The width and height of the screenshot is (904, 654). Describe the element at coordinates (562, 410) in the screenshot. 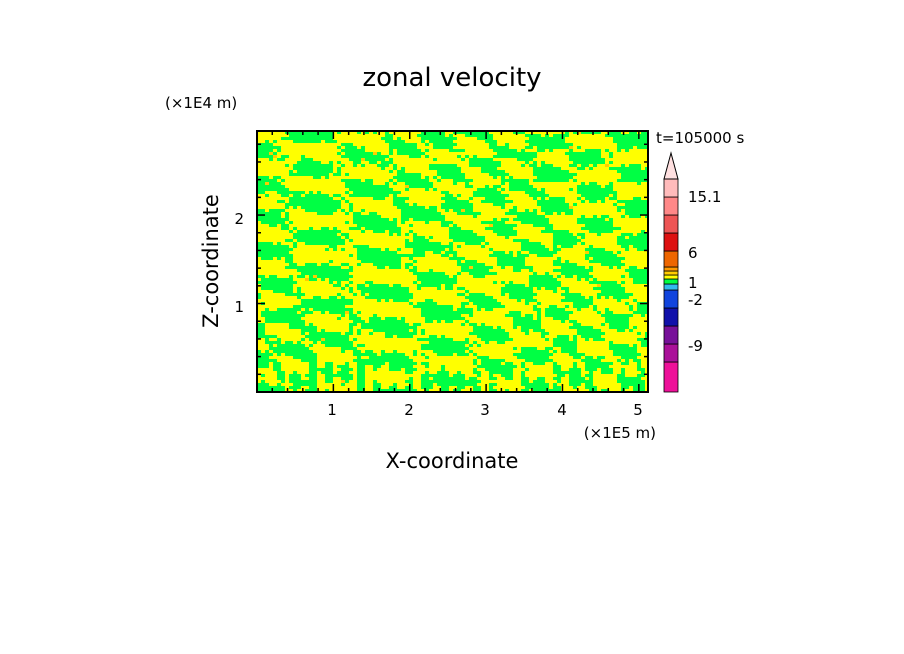

I see `x-tick-label-4: 4` at that location.